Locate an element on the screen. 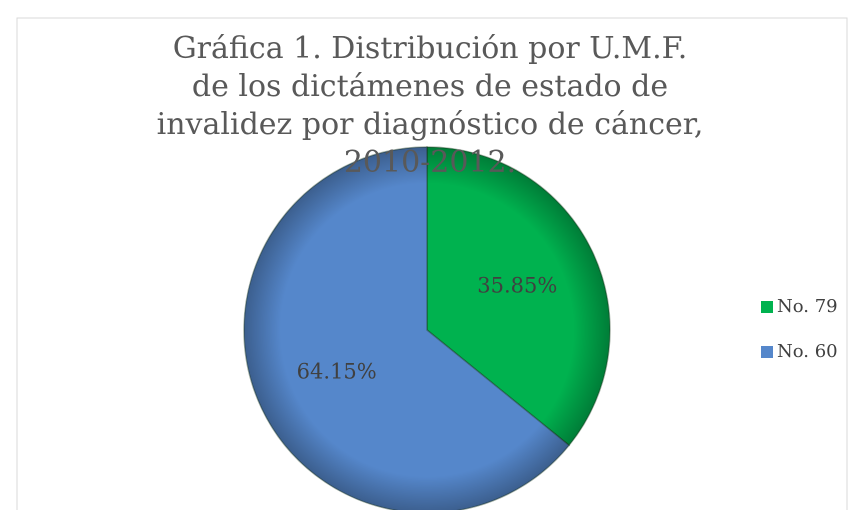 This screenshot has height=510, width=857. data-label: 64.15% is located at coordinates (337, 372).